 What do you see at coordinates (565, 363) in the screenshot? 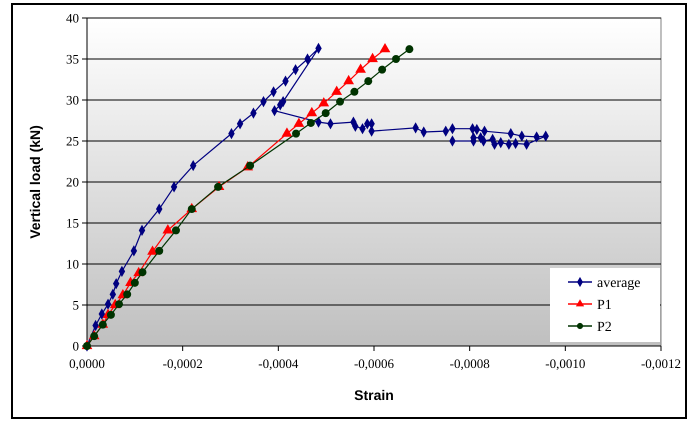
I see `x-tick-label: -0,0010` at bounding box center [565, 363].